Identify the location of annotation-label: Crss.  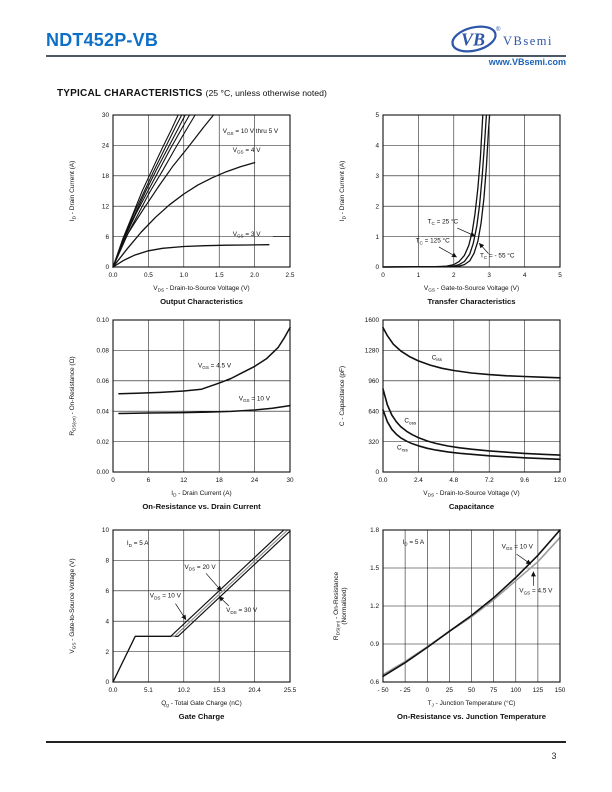
(402, 449).